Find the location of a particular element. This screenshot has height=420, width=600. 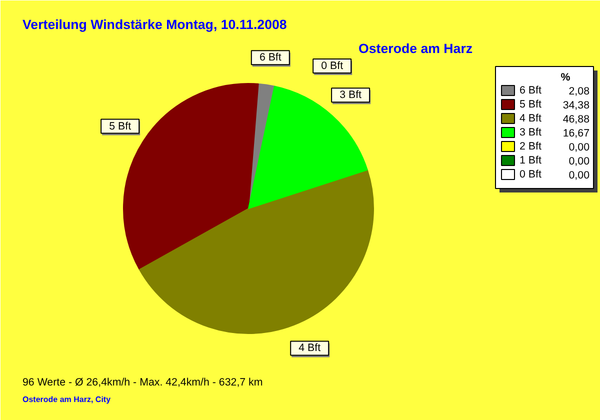

text: Osterode am Harz, City is located at coordinates (67, 399).